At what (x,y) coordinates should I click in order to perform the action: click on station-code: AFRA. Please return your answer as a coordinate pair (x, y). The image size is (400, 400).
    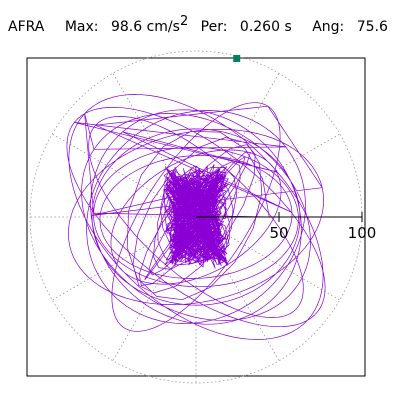
    Looking at the image, I should click on (26, 27).